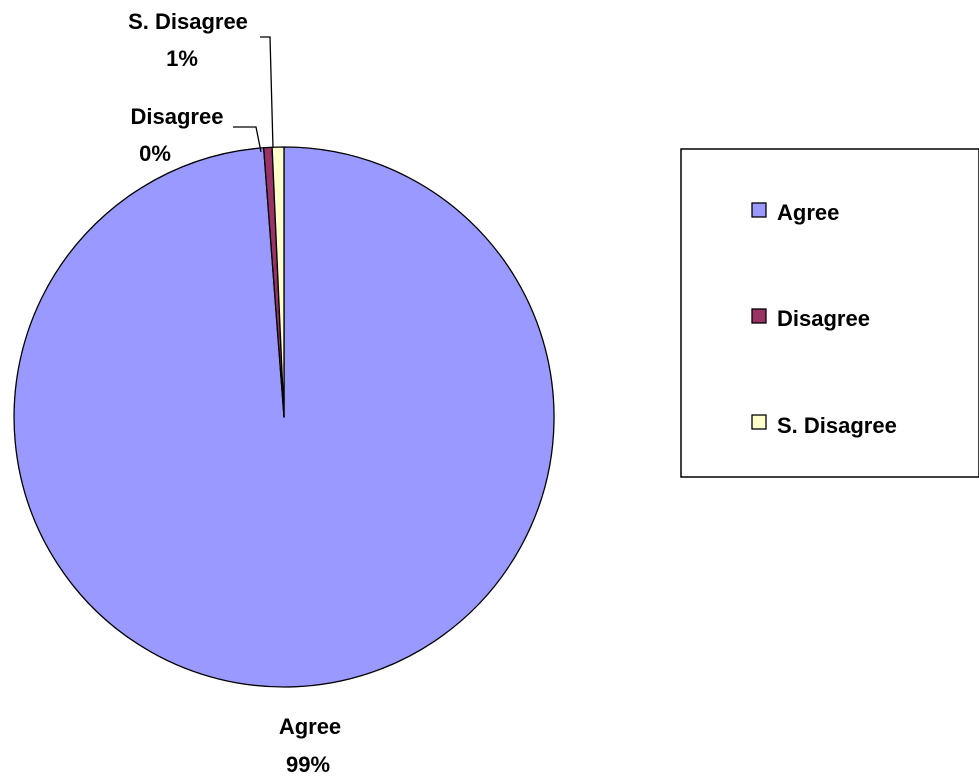  Describe the element at coordinates (310, 726) in the screenshot. I see `data-label-agree-name: Agree` at that location.